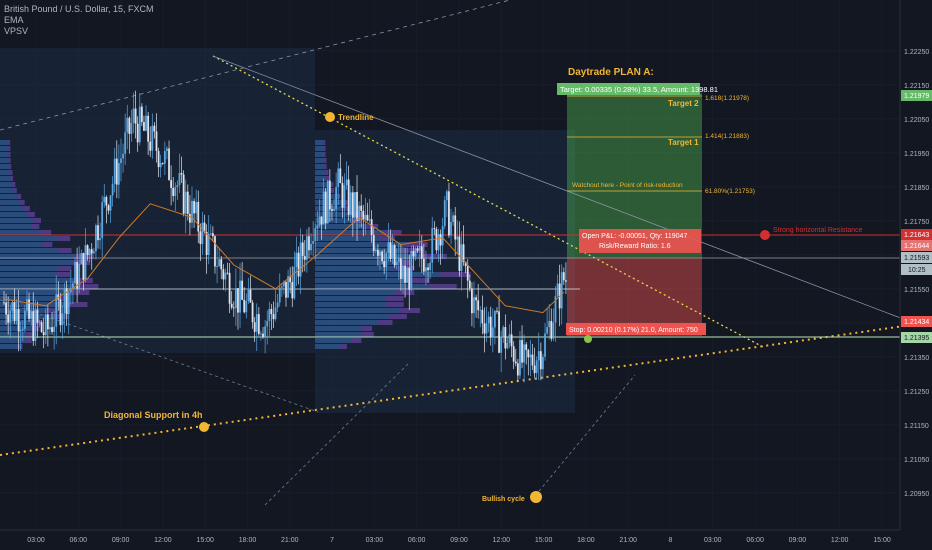 Image resolution: width=932 pixels, height=550 pixels. Describe the element at coordinates (503, 499) in the screenshot. I see `bullish-cycle-label: Bullish cycle` at that location.